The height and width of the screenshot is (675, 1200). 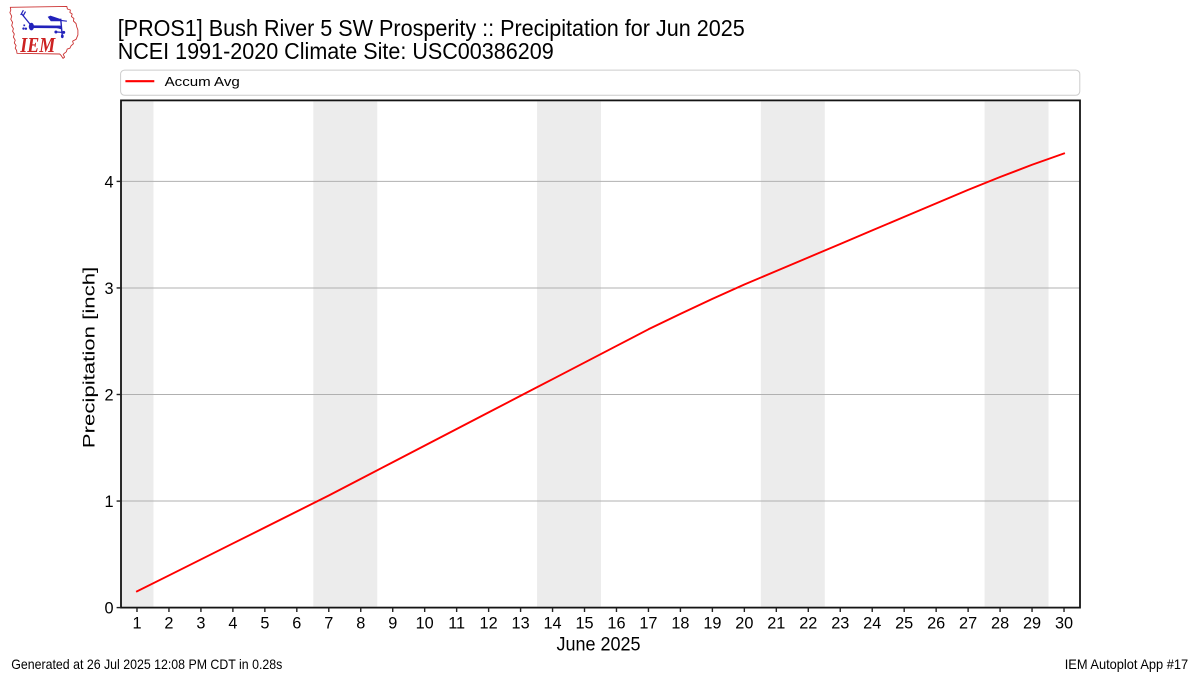 I want to click on svg-text: 8, so click(x=360, y=623).